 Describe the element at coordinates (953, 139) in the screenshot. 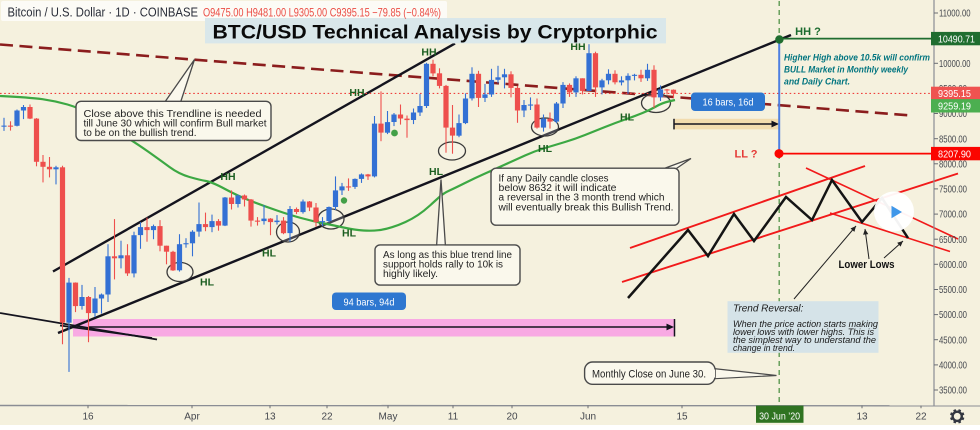

I see `svg-text: 8500.00` at that location.